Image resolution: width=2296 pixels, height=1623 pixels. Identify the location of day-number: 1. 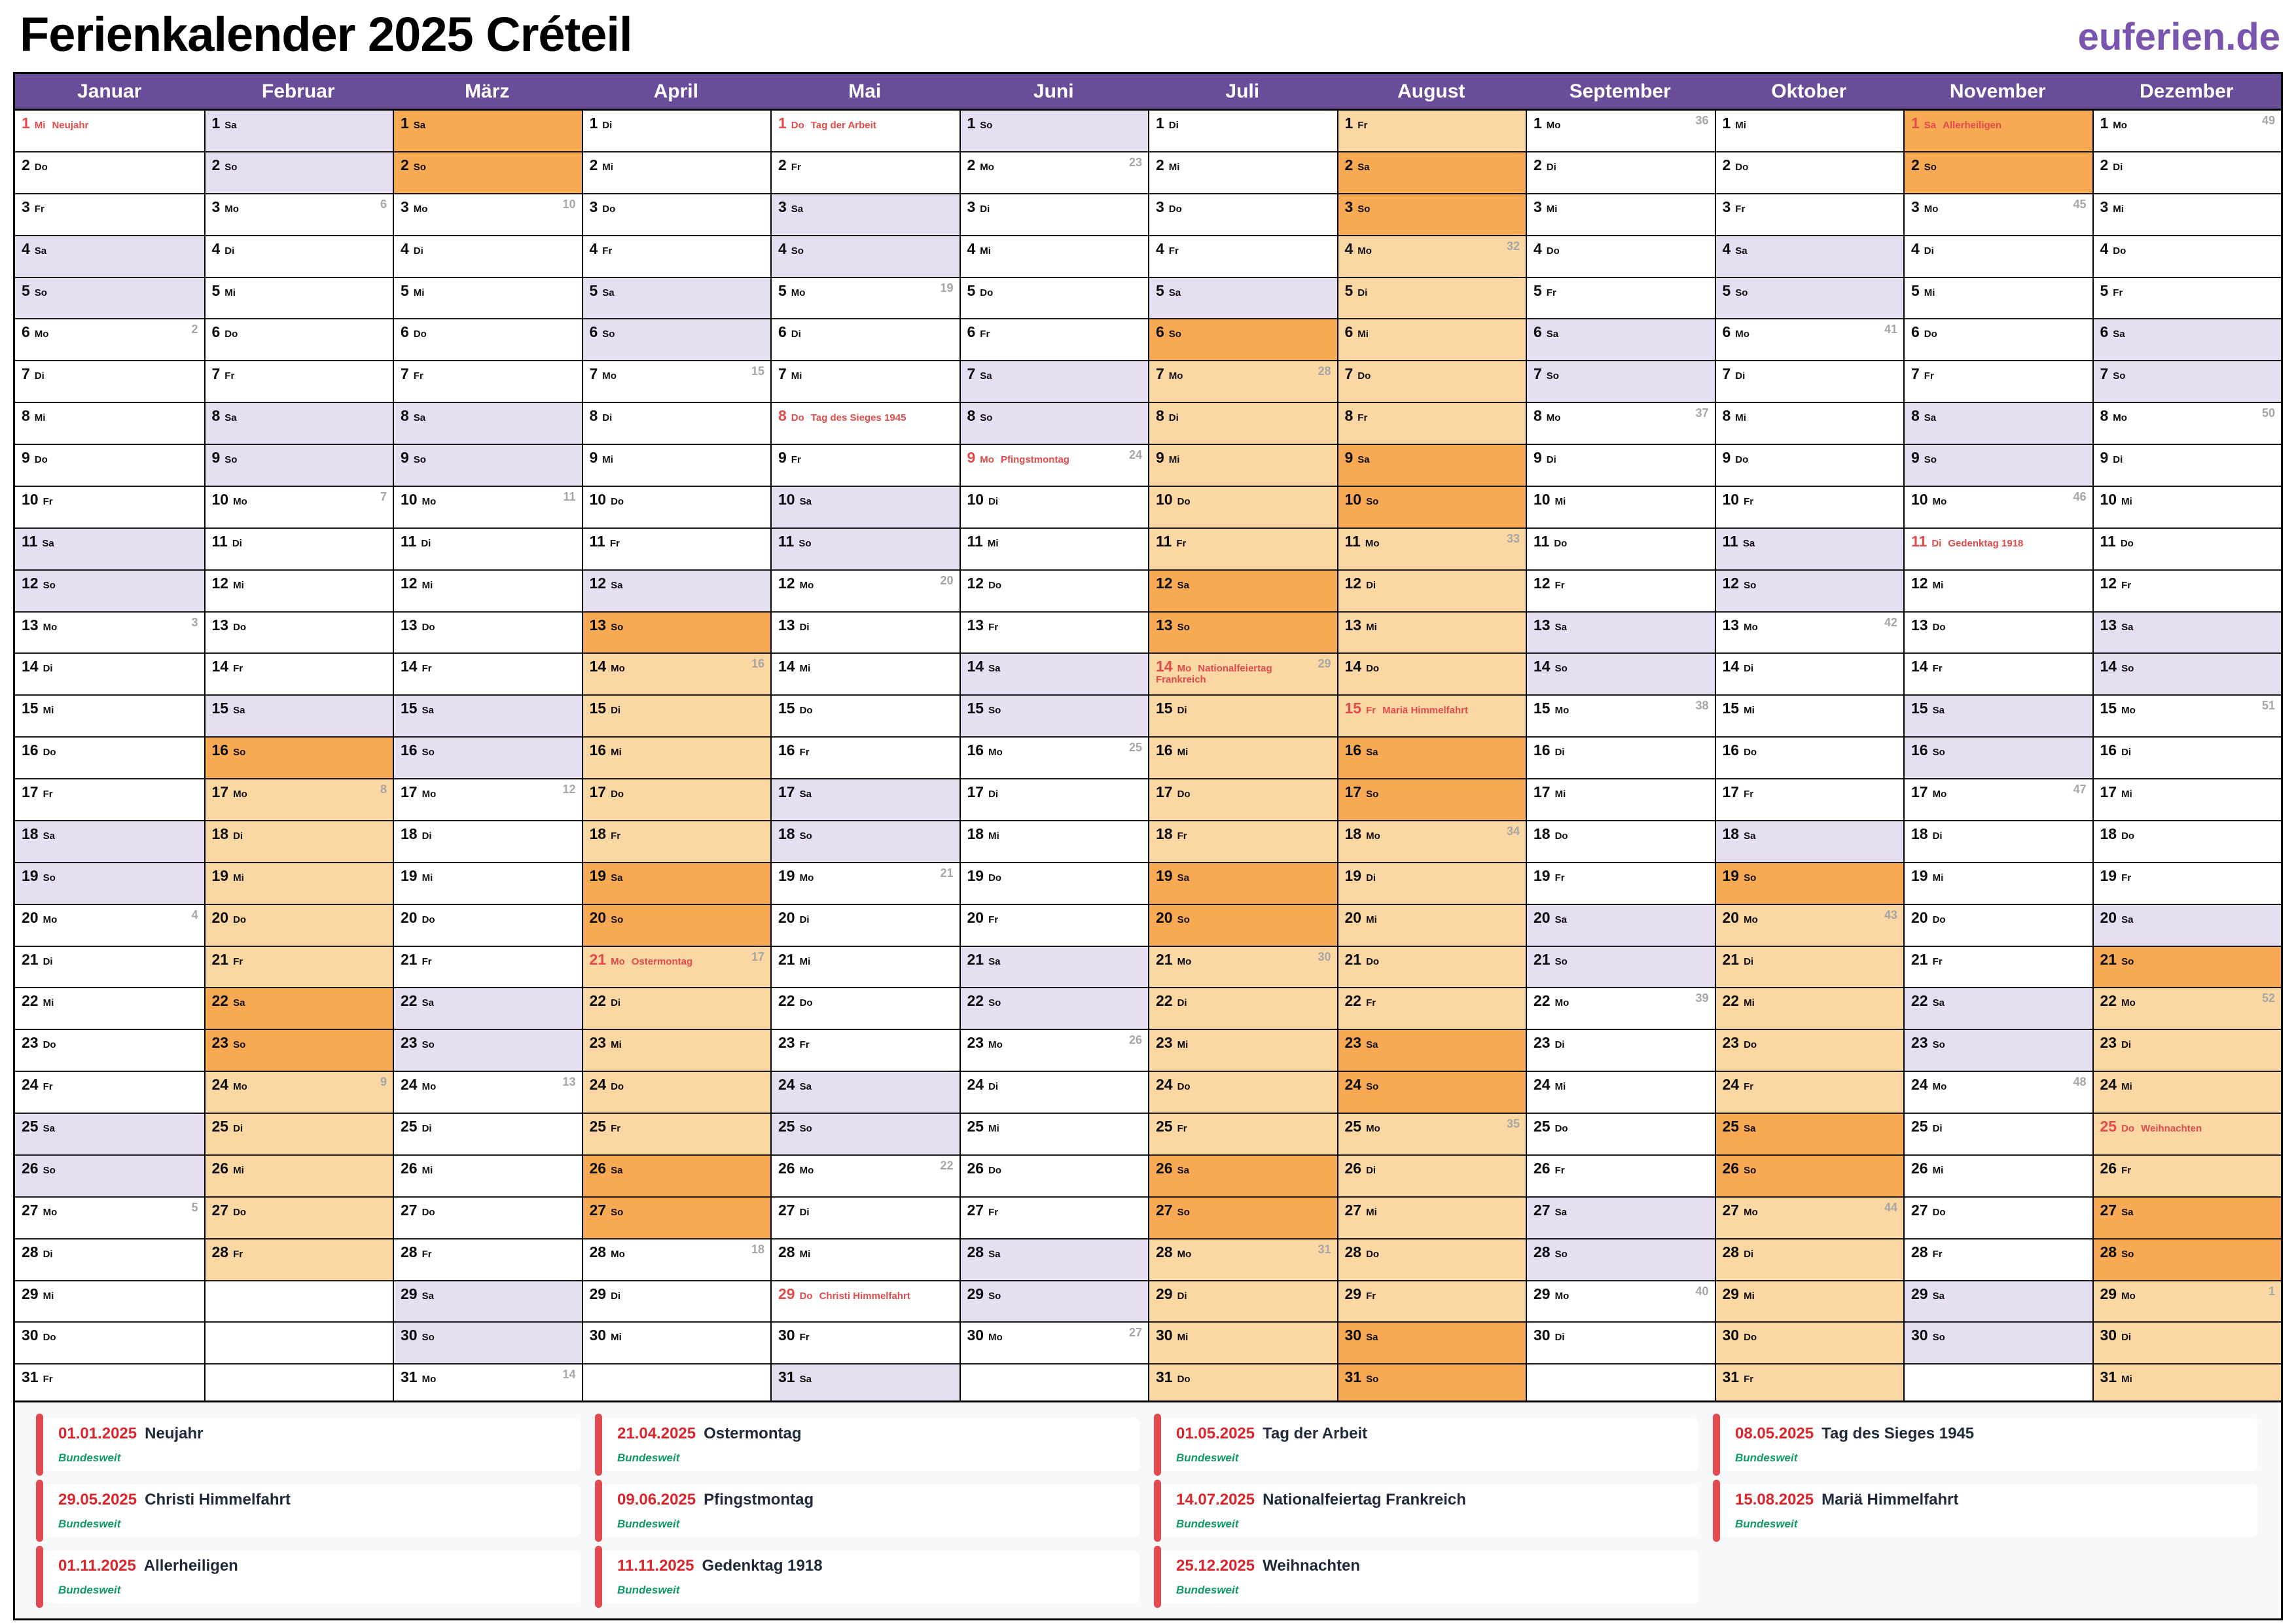
(26, 123).